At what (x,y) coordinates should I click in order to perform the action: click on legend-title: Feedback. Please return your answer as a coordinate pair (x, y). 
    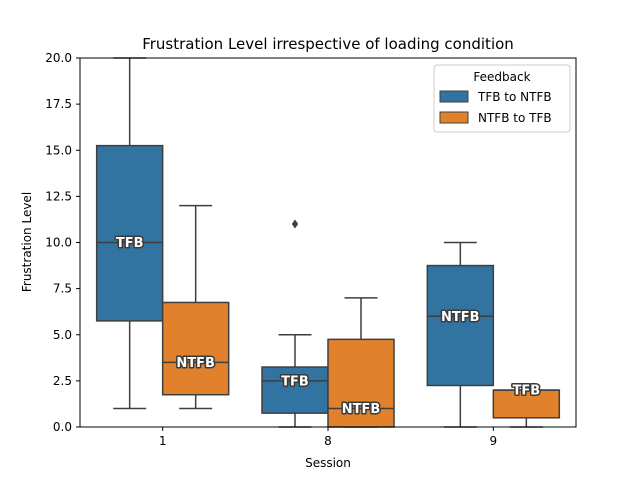
    Looking at the image, I should click on (501, 77).